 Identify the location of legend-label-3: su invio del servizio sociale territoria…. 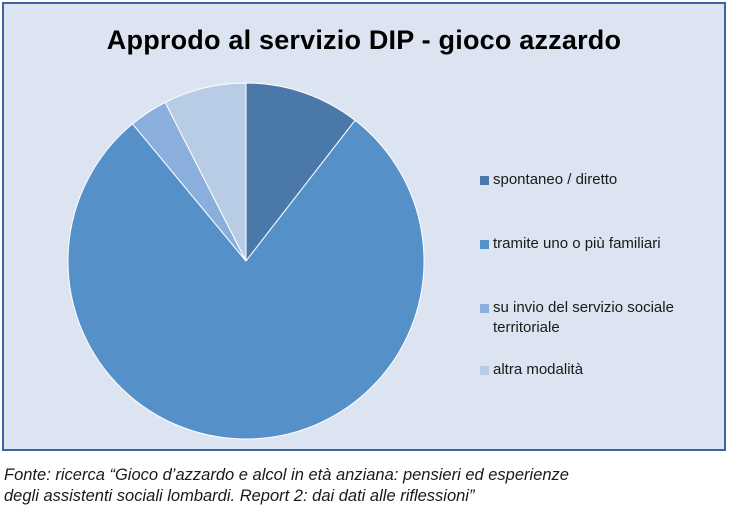
(583, 317).